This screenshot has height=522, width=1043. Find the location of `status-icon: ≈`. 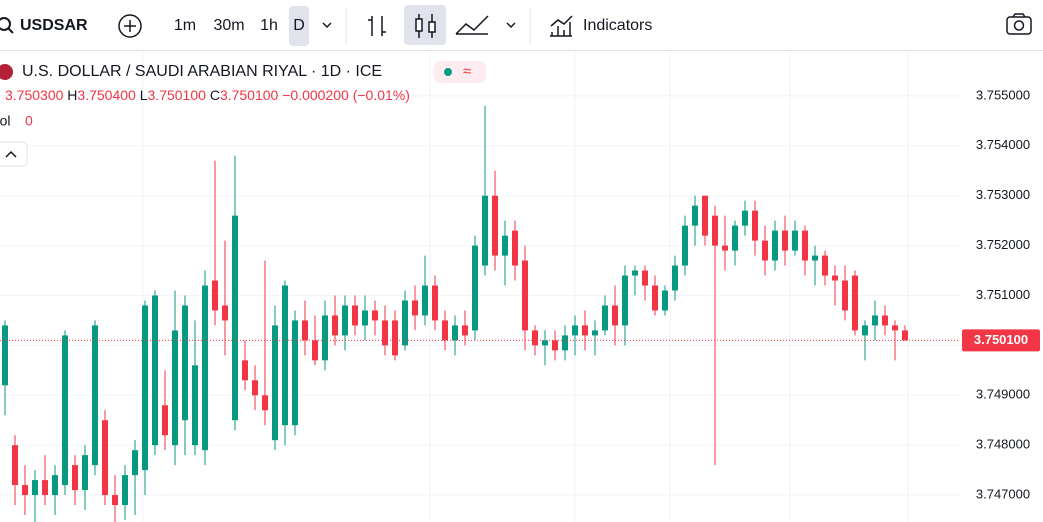

status-icon: ≈ is located at coordinates (467, 71).